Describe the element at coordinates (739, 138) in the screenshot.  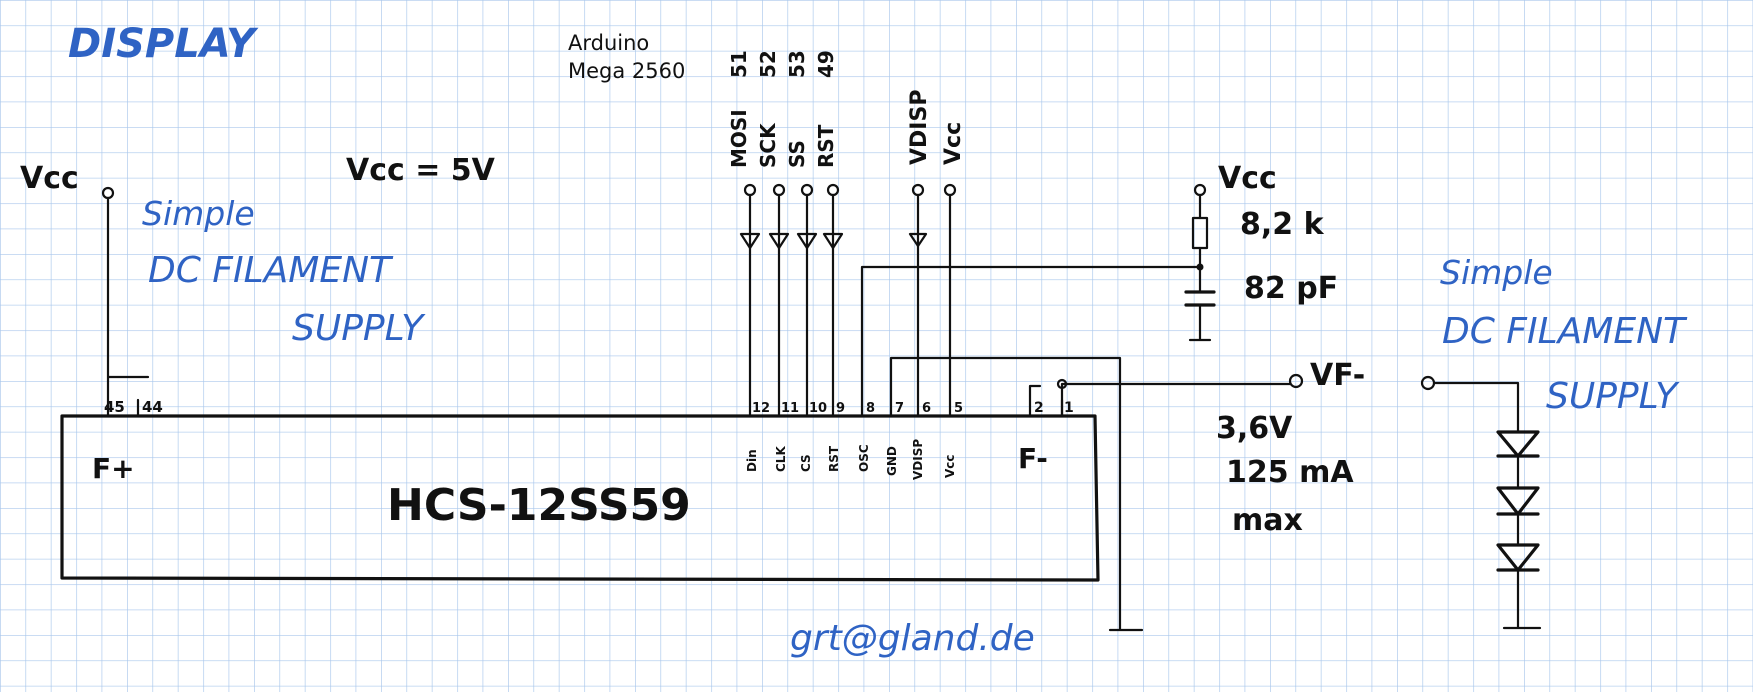
I see `signal-mosi-label: MOSI` at that location.